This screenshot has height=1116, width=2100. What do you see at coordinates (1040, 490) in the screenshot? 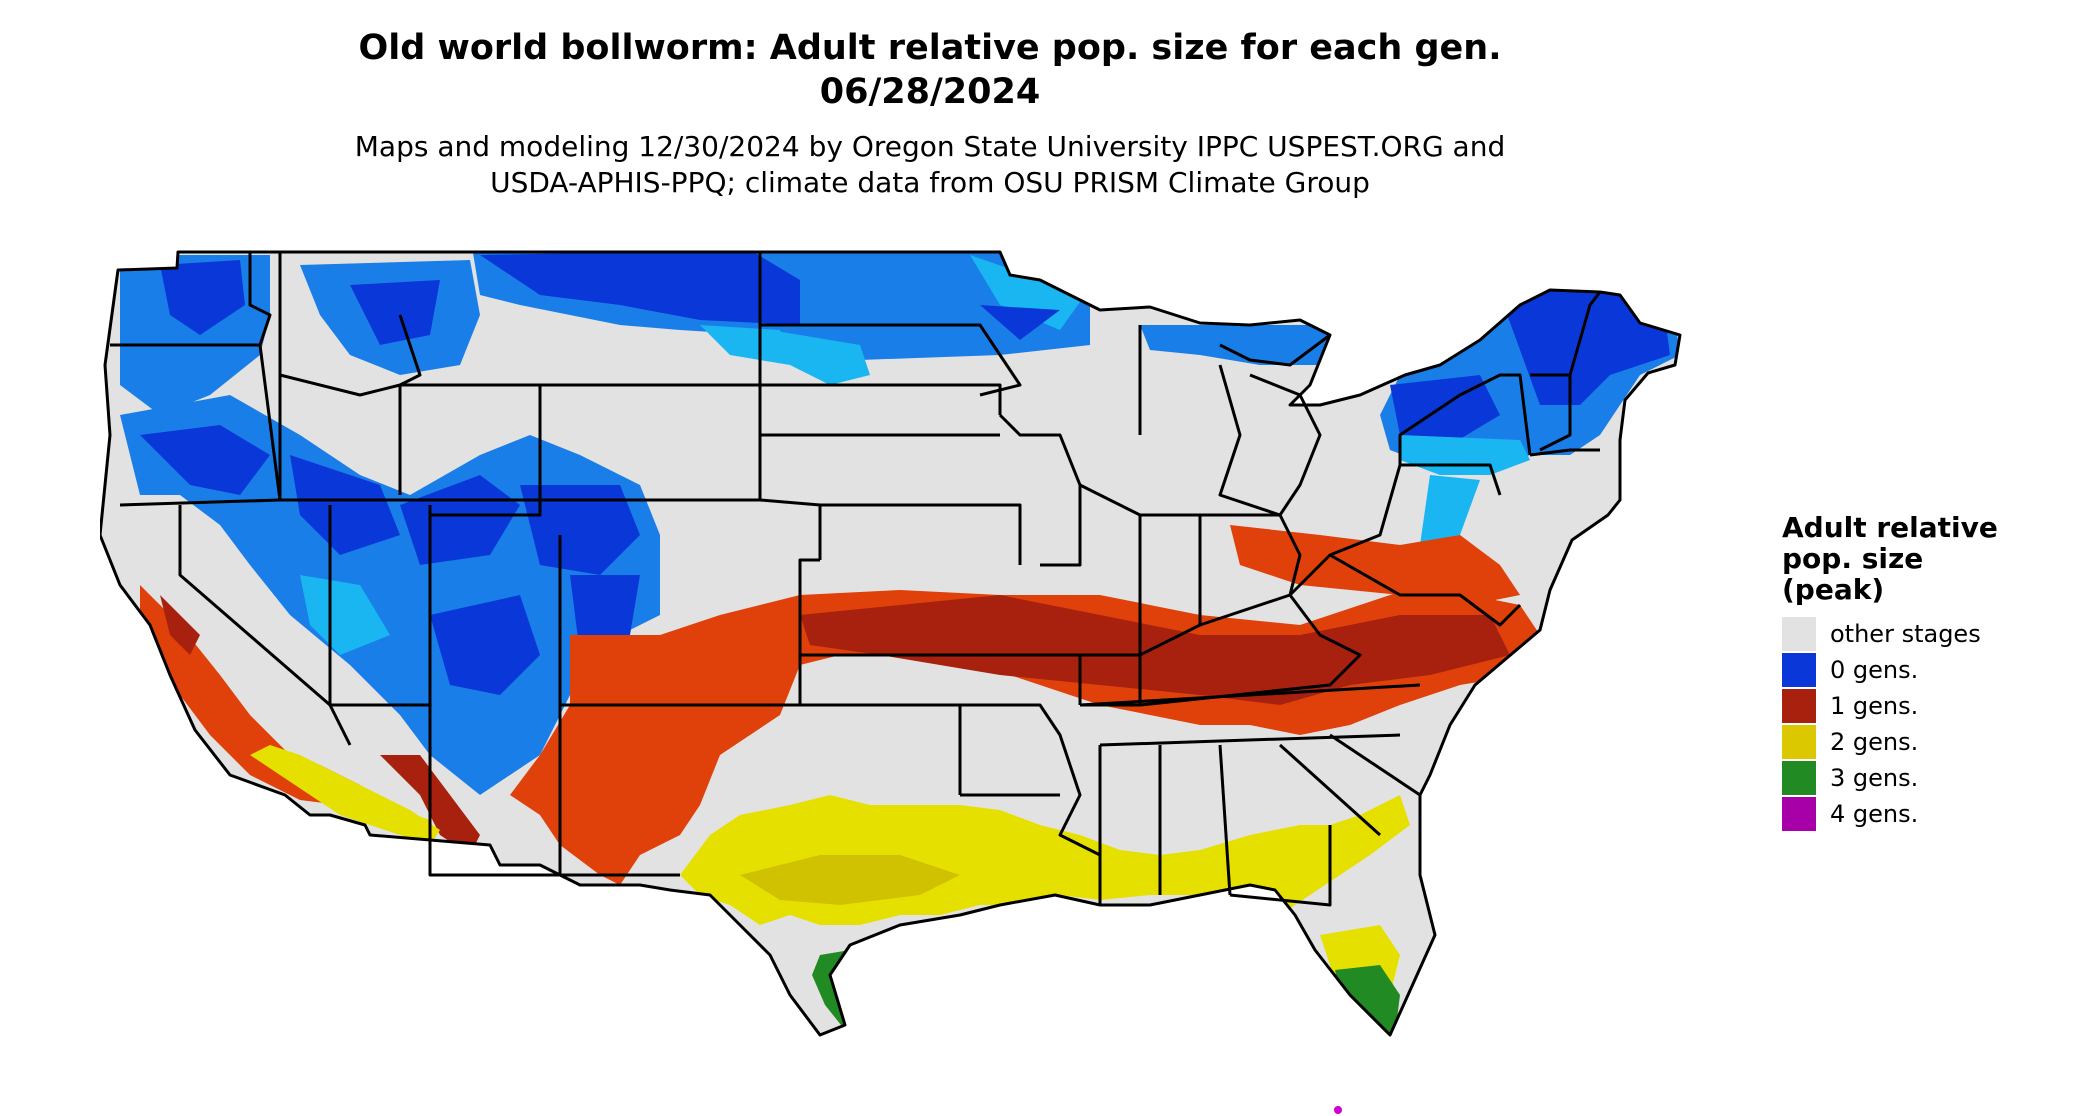
I see `border-iowa` at bounding box center [1040, 490].